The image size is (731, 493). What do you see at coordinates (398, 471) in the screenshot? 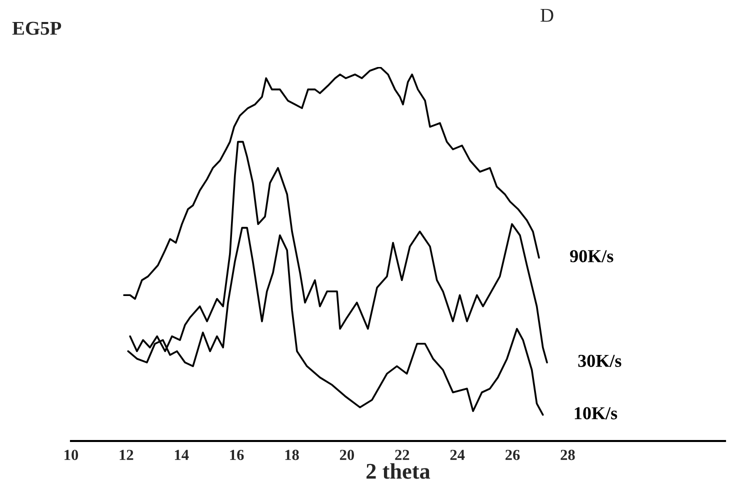
I see `x-axis-title: 2 theta` at bounding box center [398, 471].